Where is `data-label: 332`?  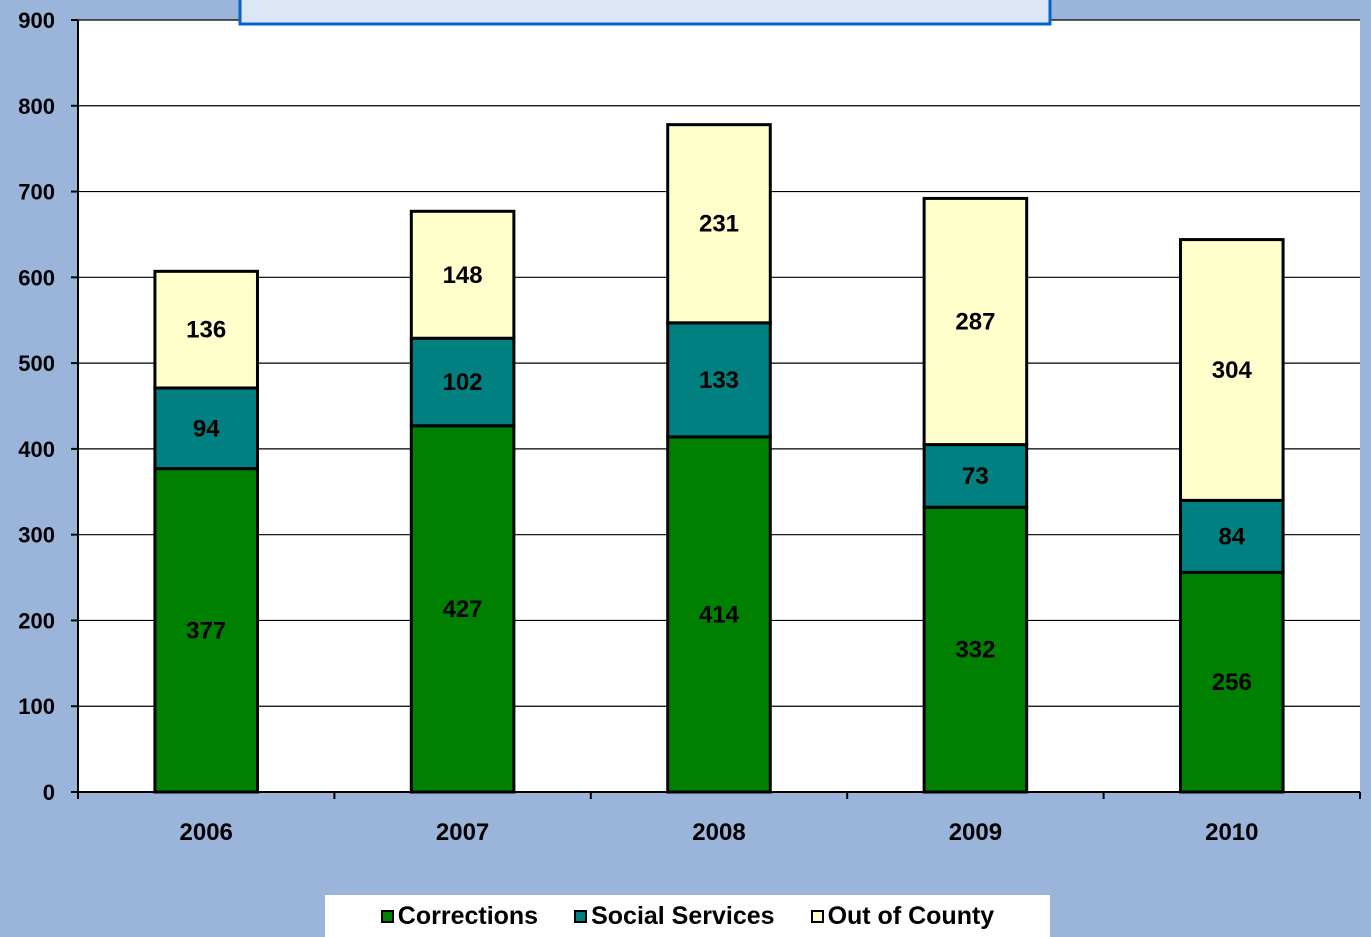 data-label: 332 is located at coordinates (975, 650).